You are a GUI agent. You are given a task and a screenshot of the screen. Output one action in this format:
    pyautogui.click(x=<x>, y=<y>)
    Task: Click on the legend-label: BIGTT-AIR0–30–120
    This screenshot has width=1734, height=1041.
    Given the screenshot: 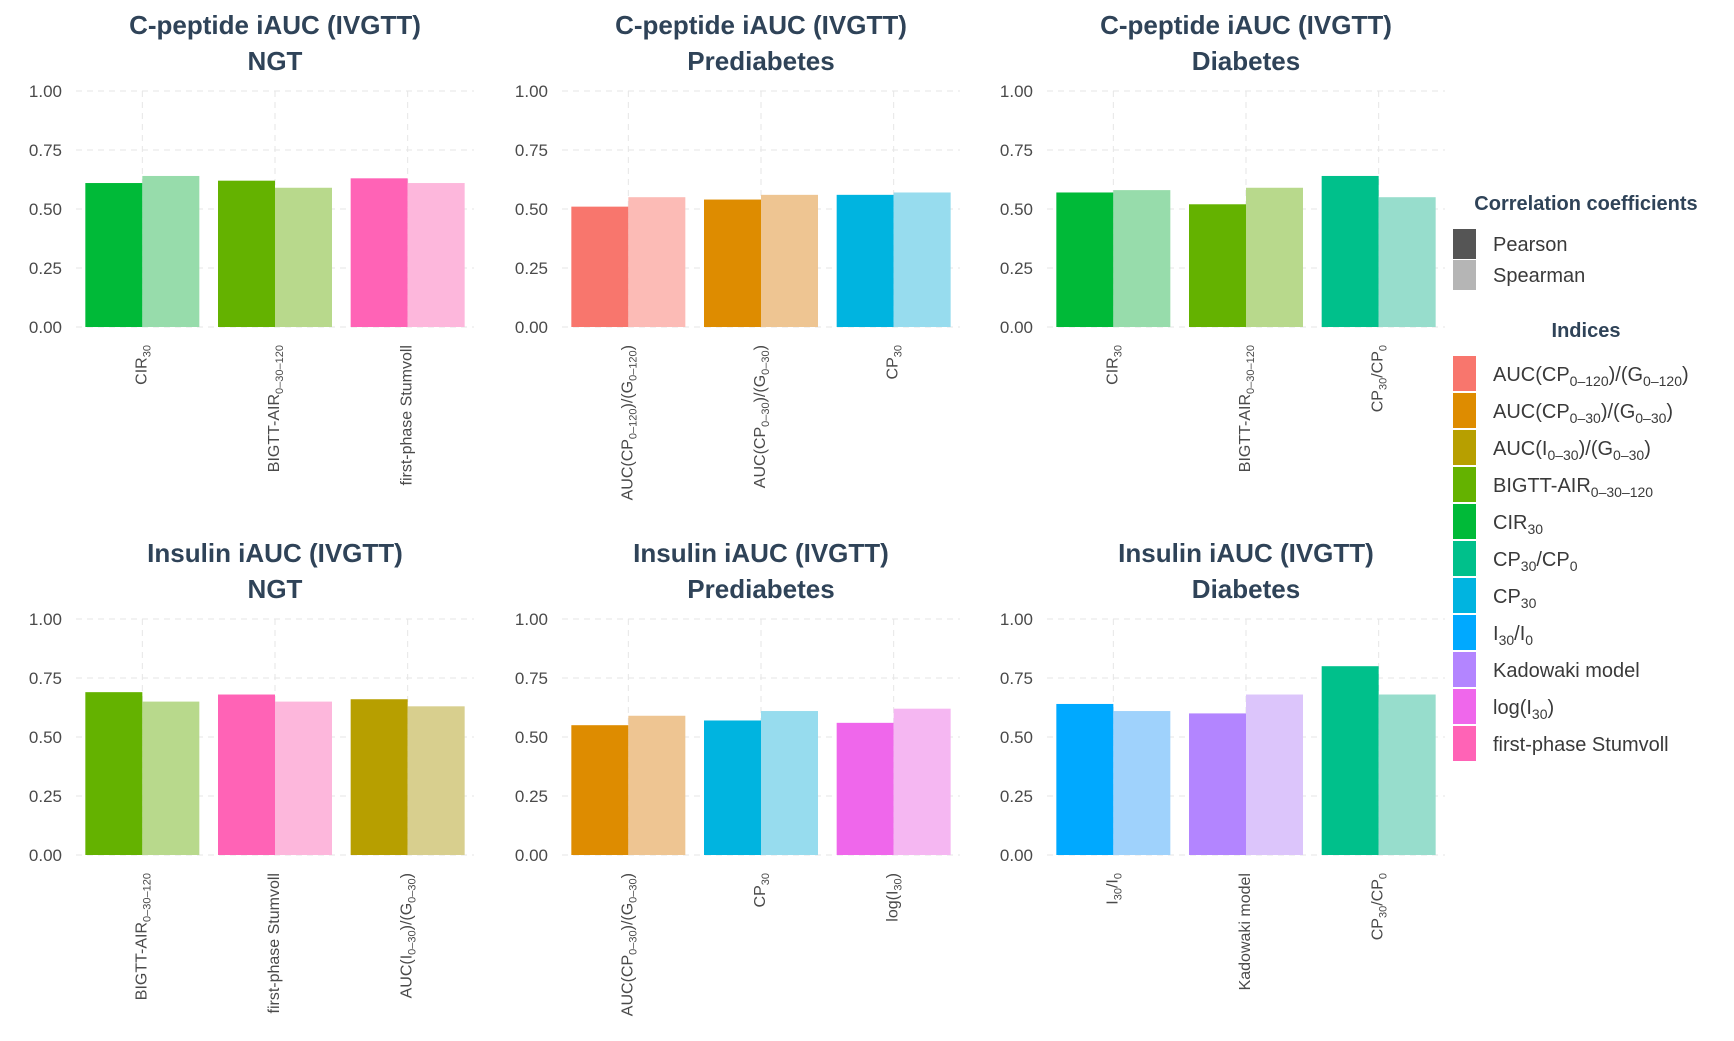 What is the action you would take?
    pyautogui.click(x=1573, y=487)
    